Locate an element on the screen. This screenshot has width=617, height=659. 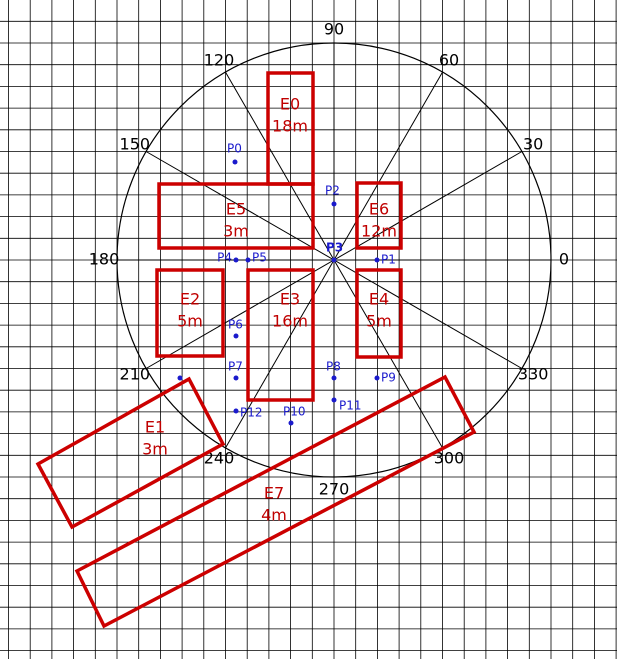
point-label: P5 is located at coordinates (259, 258).